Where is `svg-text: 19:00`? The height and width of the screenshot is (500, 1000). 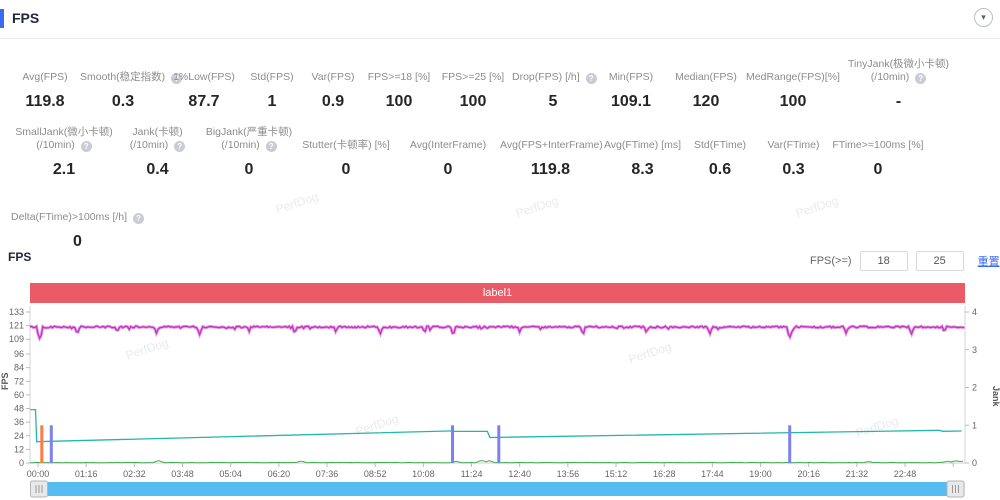
svg-text: 19:00 is located at coordinates (760, 474).